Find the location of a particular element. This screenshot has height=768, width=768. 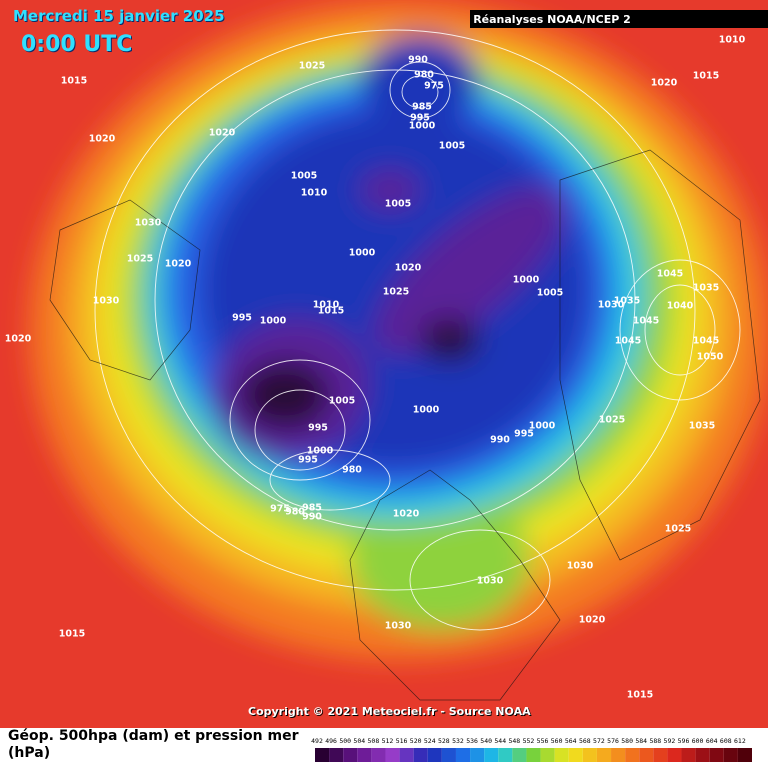

scale-label: 612 is located at coordinates (740, 741).